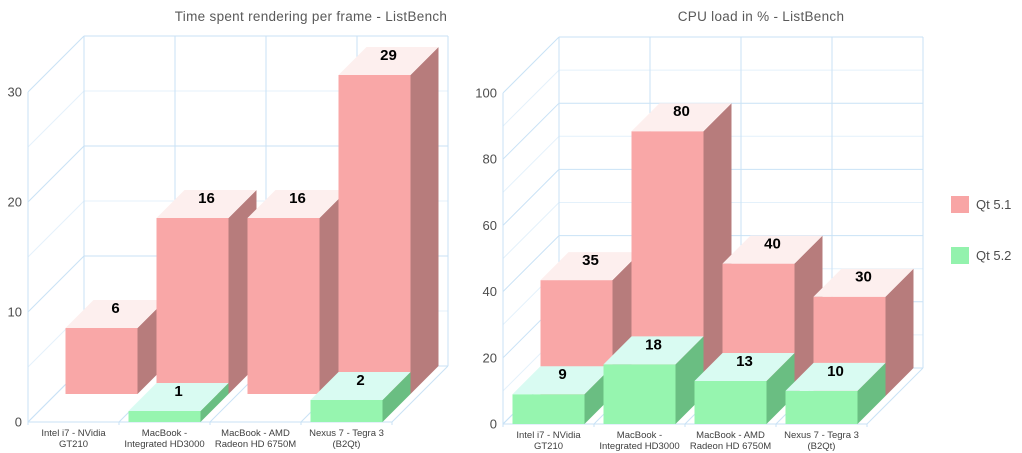  Describe the element at coordinates (490, 225) in the screenshot. I see `y-tick-label: 60` at that location.